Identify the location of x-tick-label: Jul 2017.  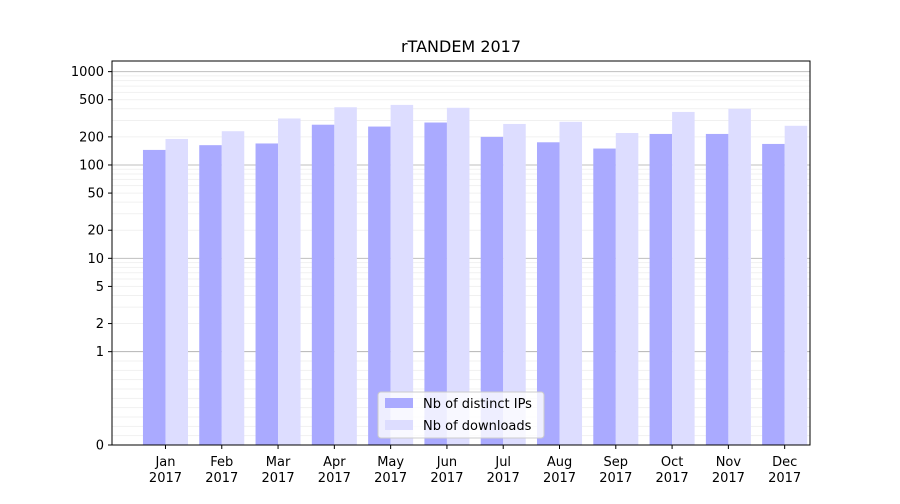
(503, 470).